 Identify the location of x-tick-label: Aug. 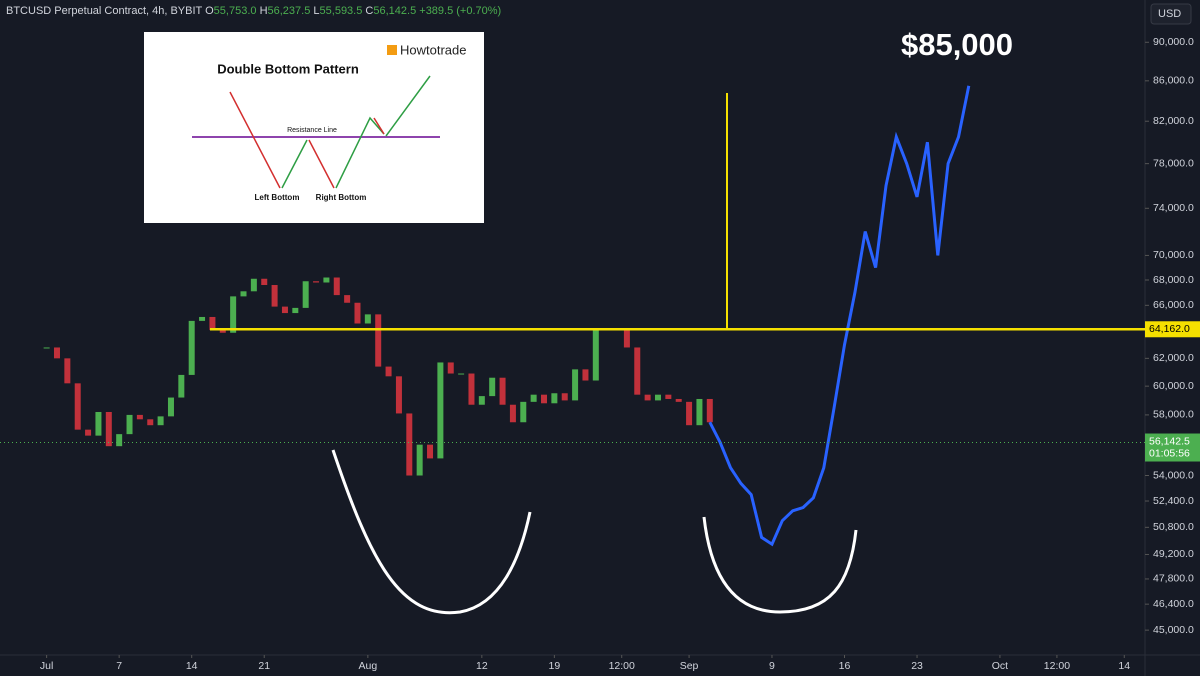
(368, 666).